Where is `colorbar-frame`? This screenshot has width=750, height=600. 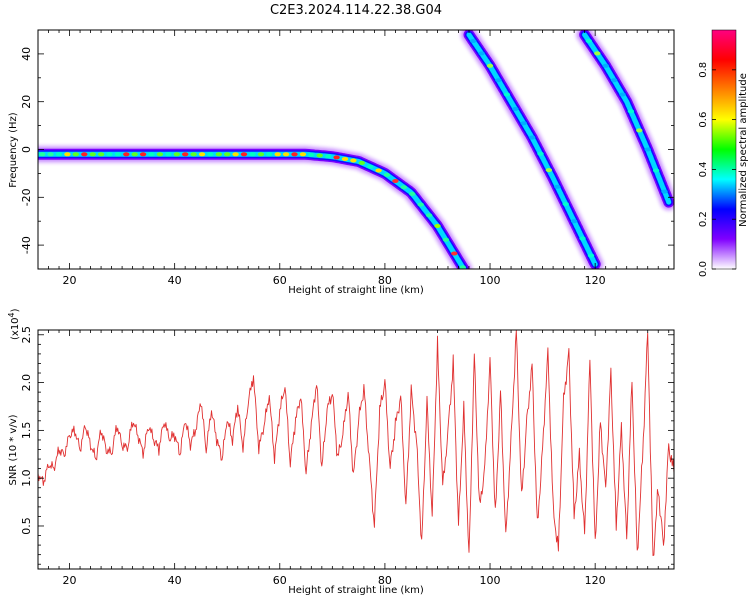 colorbar-frame is located at coordinates (724, 149).